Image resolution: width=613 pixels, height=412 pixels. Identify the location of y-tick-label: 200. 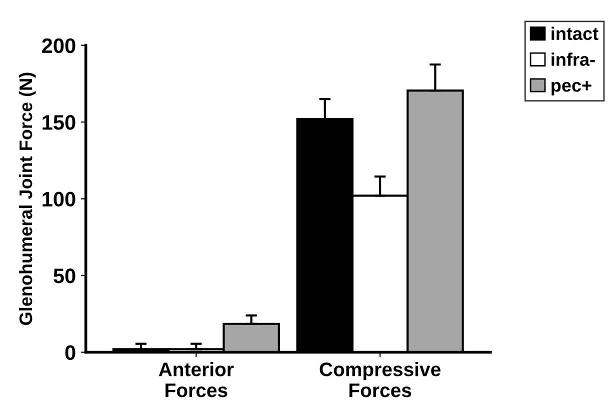
(59, 46).